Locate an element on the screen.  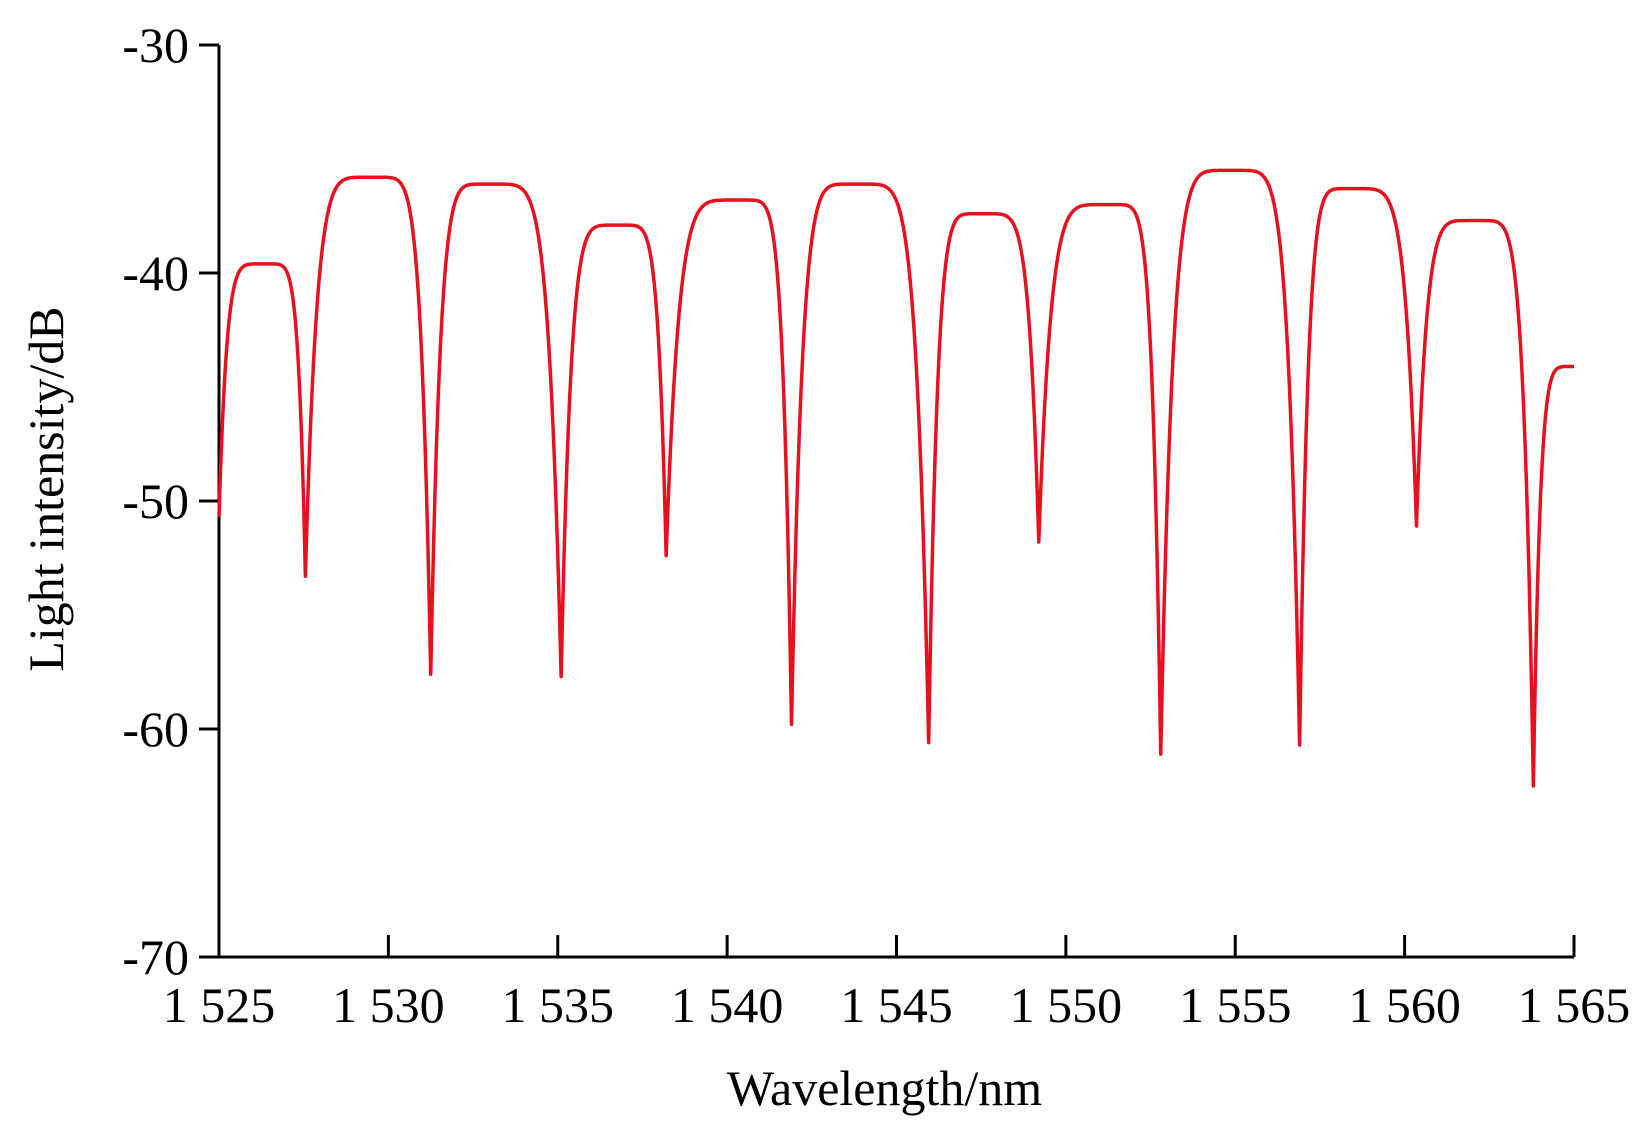
y-tick-label: -40 is located at coordinates (155, 273).